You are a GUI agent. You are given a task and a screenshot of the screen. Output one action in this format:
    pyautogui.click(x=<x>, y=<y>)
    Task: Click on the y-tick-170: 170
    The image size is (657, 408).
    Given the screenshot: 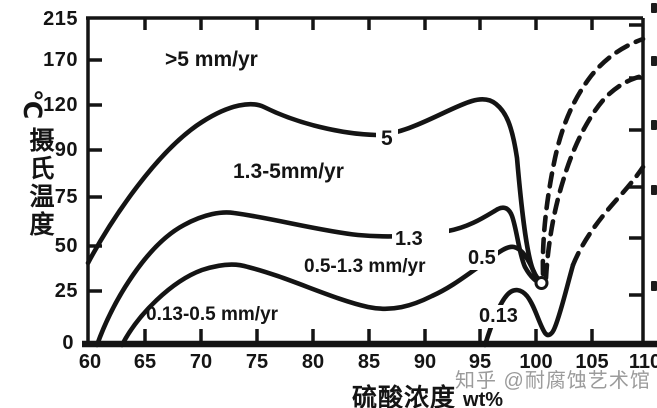 What is the action you would take?
    pyautogui.click(x=60, y=60)
    